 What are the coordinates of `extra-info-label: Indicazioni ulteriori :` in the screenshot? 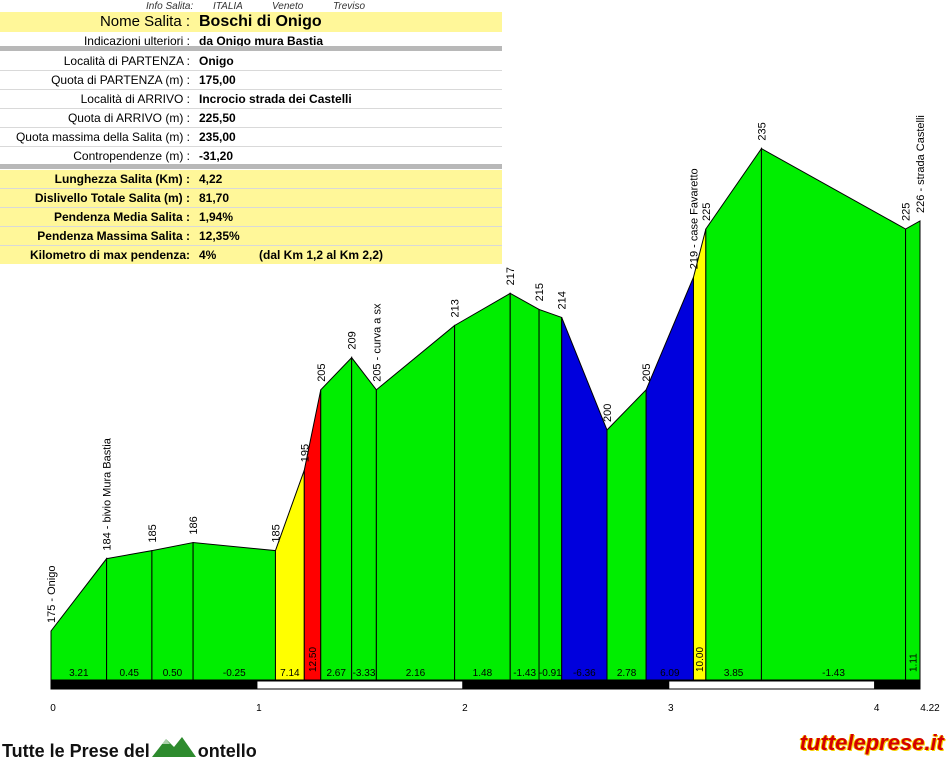 It's located at (136, 41).